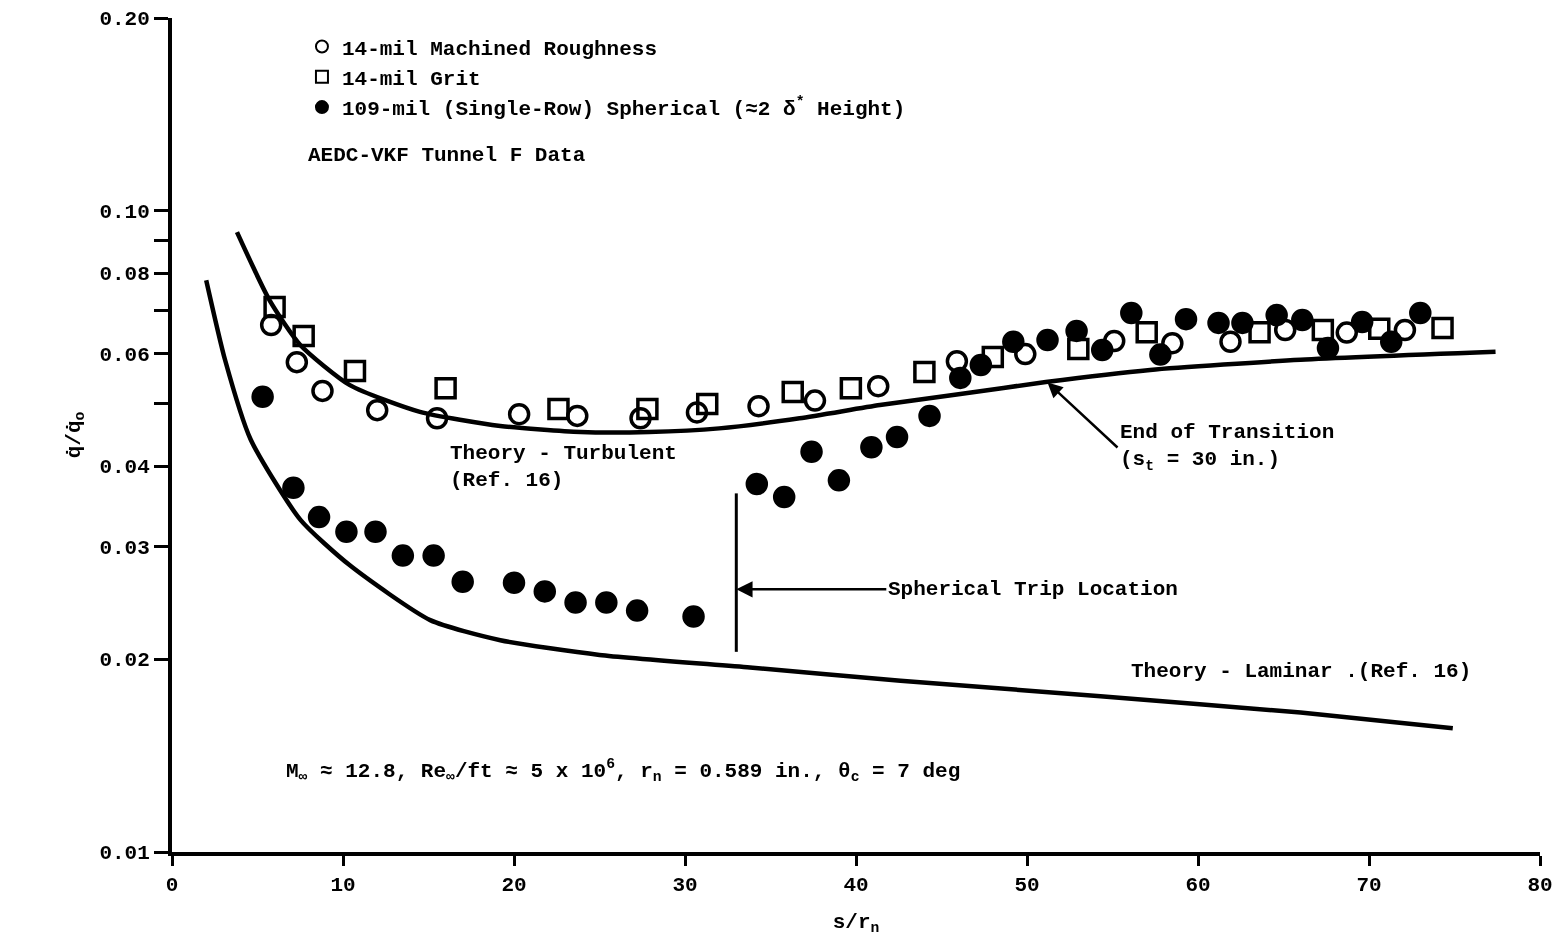 The image size is (1568, 948). I want to click on y-tick-label: 0.04, so click(124, 468).